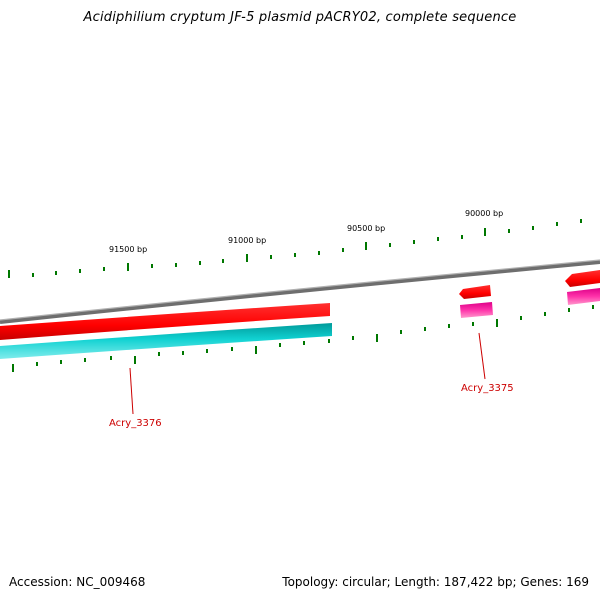 The image size is (600, 600). Describe the element at coordinates (77, 582) in the screenshot. I see `accession-text: Accession: NC_009468` at that location.